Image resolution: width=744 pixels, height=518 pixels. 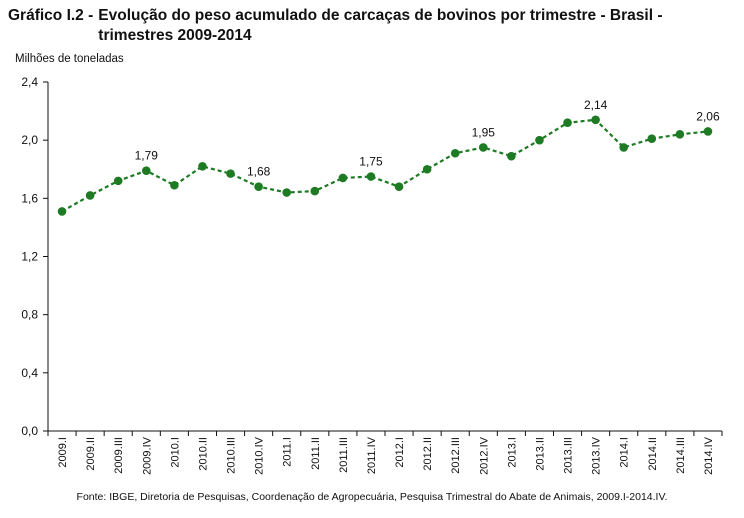 What do you see at coordinates (232, 455) in the screenshot?
I see `x-tick-label: 2010.III` at bounding box center [232, 455].